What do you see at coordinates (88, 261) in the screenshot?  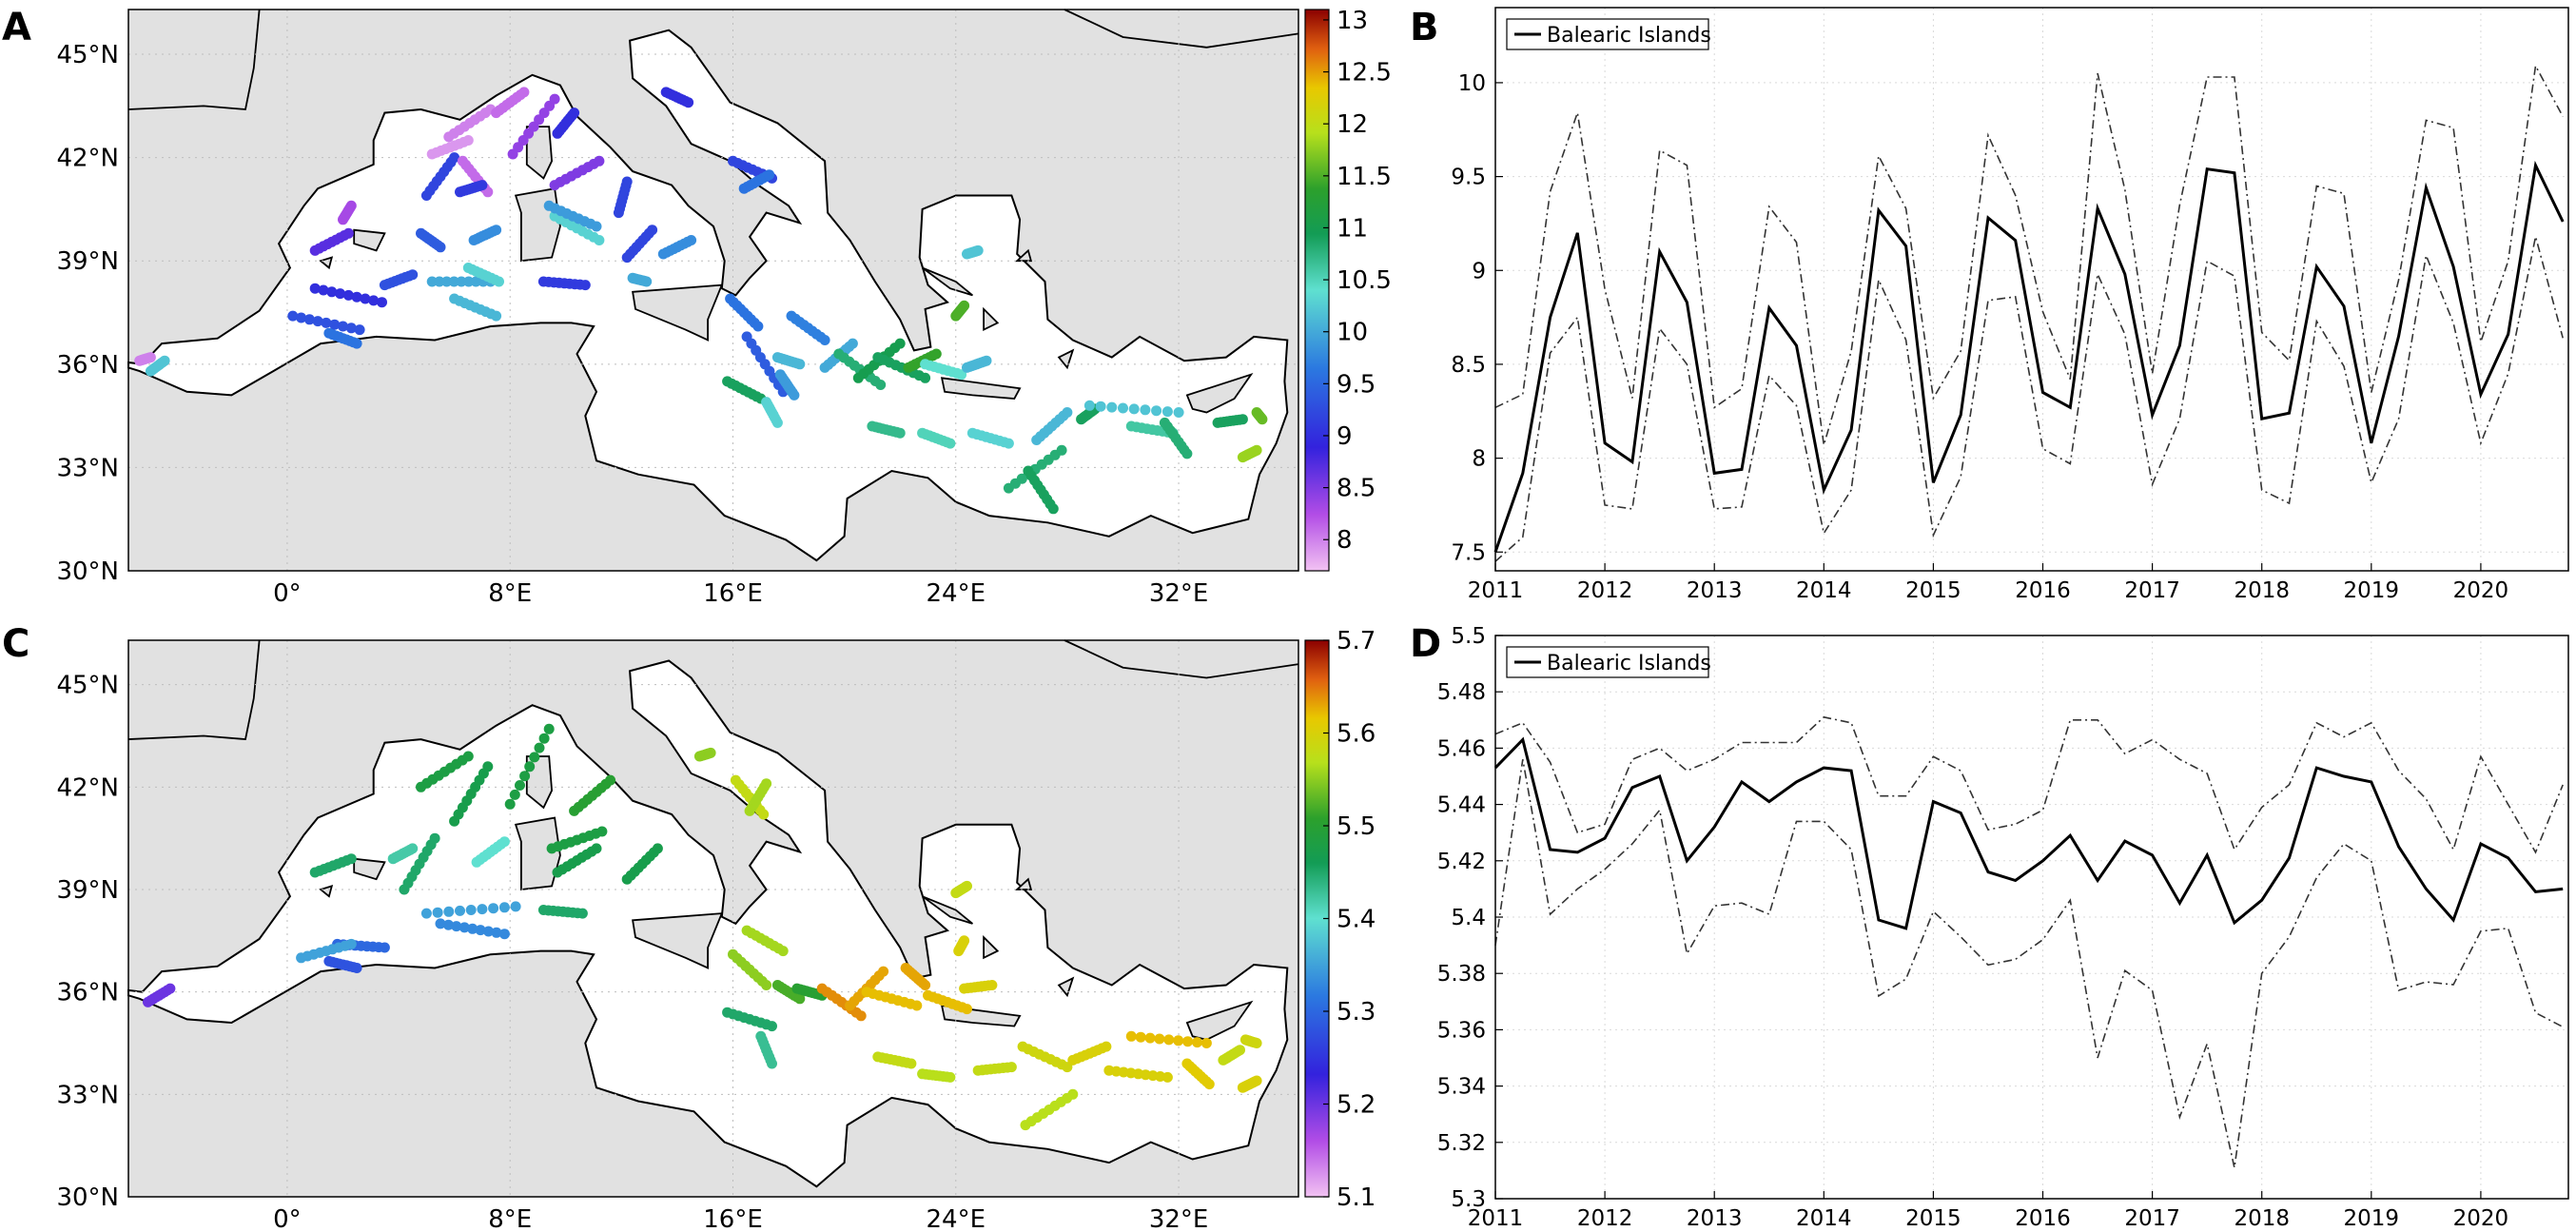 I see `lat-tick-label: 39°N` at bounding box center [88, 261].